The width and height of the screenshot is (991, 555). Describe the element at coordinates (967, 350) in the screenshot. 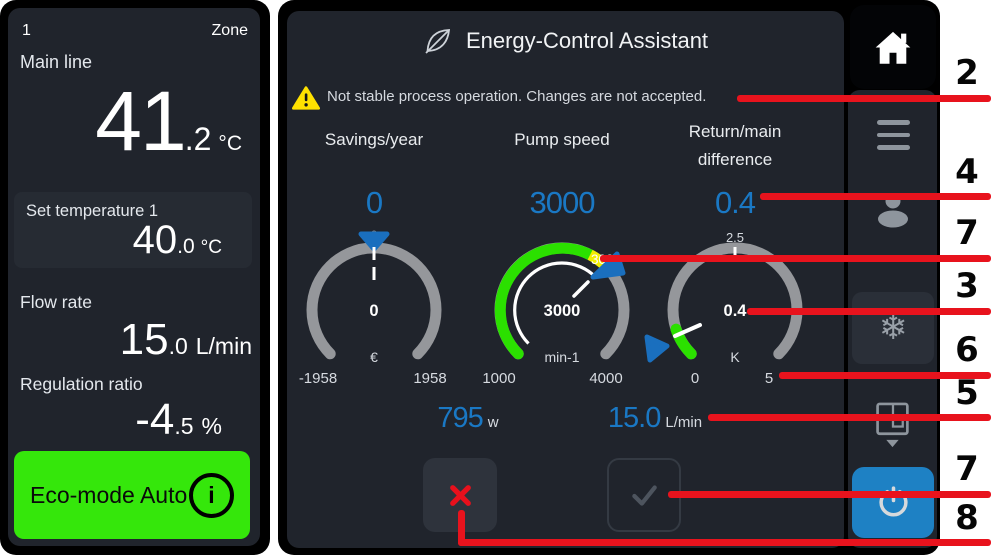

I see `callout-number-6: 6` at that location.